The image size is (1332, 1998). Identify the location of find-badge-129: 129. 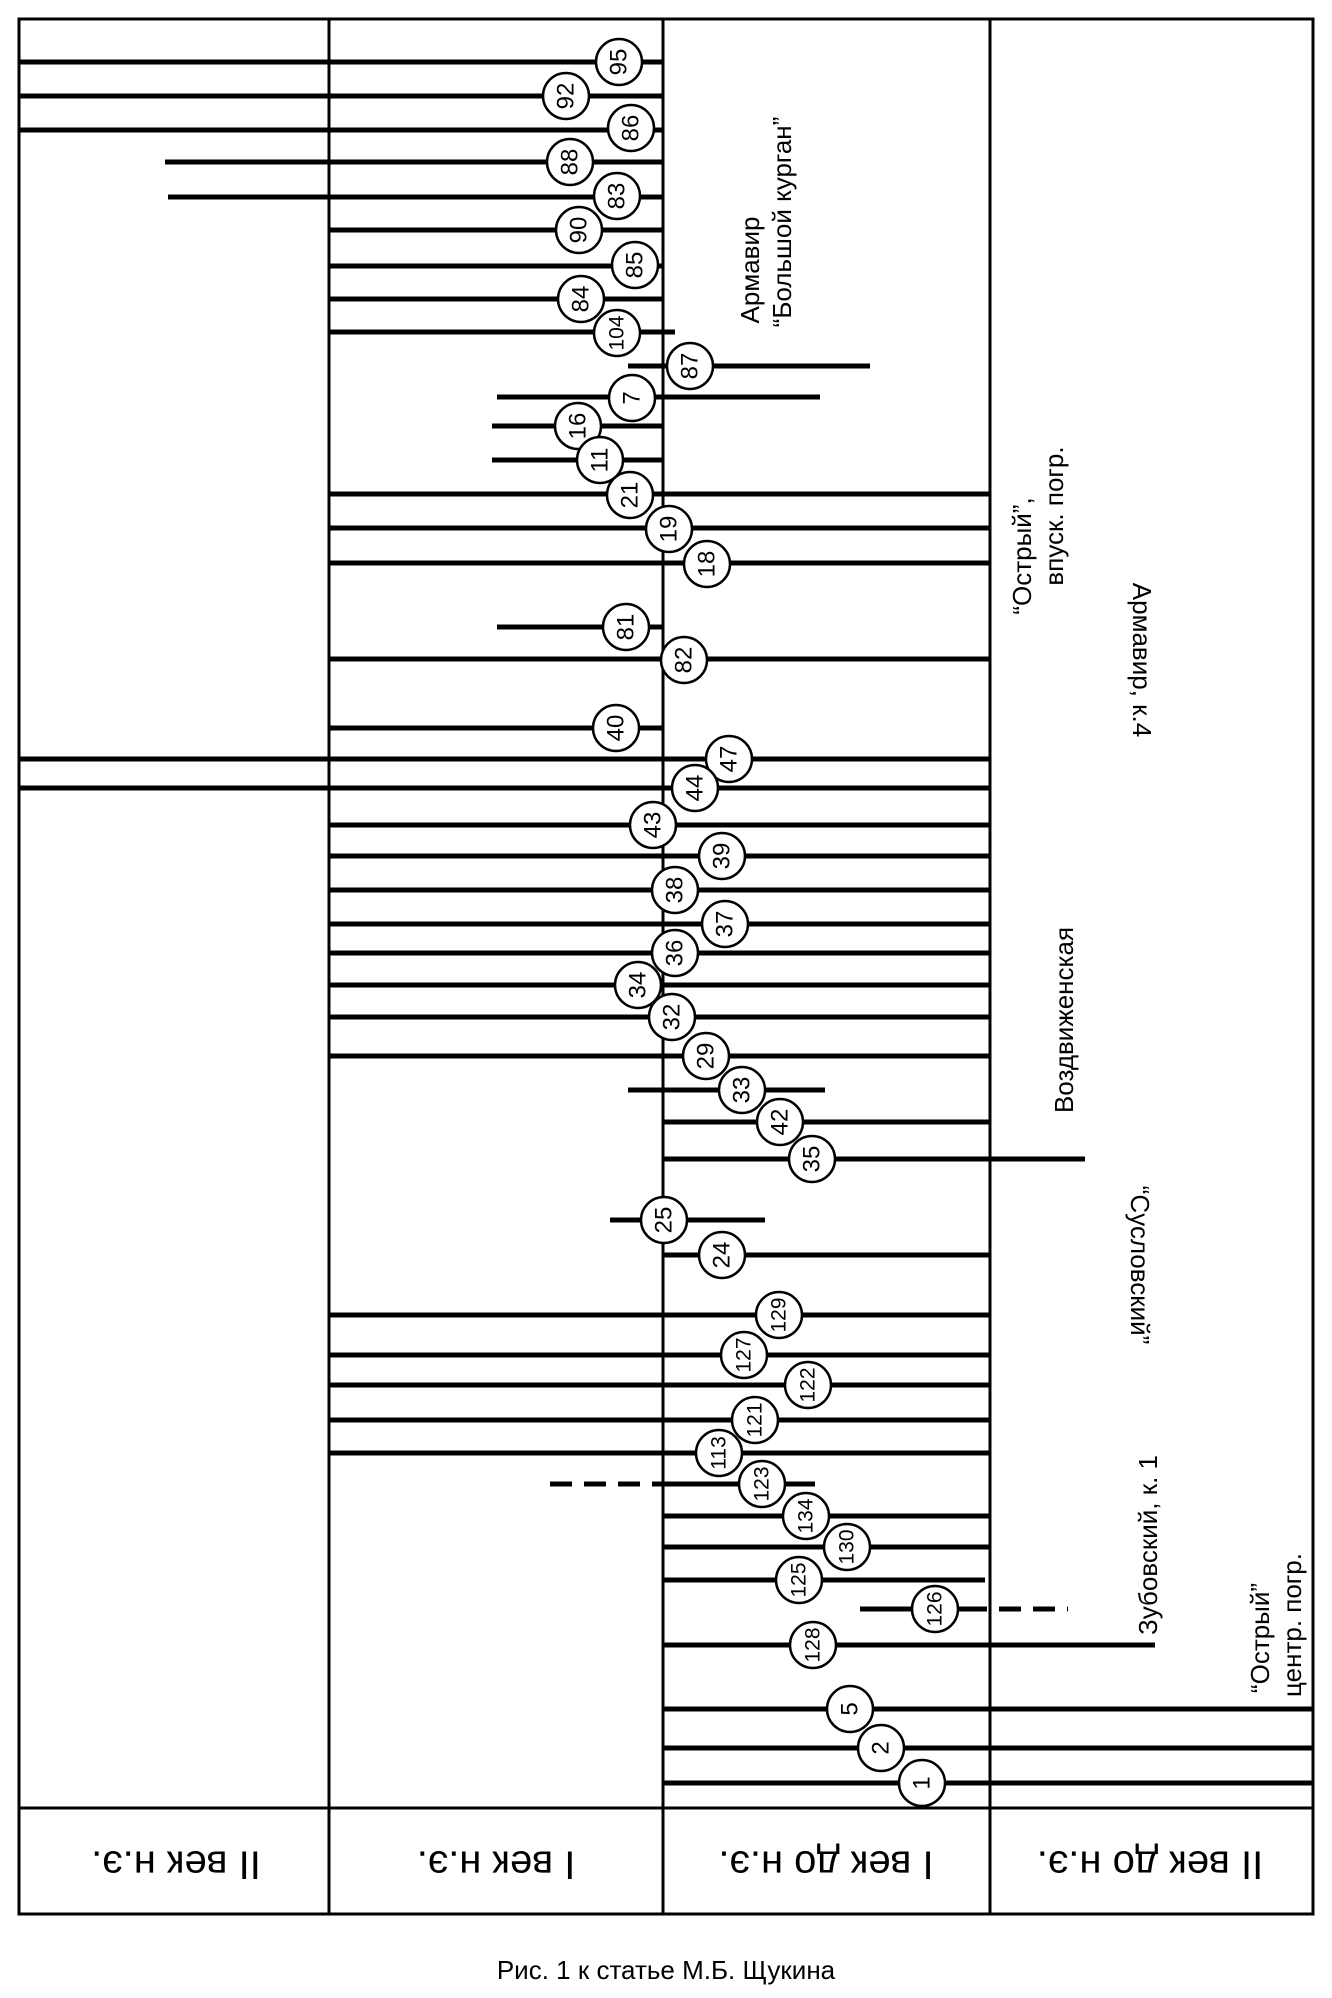
(779, 1315).